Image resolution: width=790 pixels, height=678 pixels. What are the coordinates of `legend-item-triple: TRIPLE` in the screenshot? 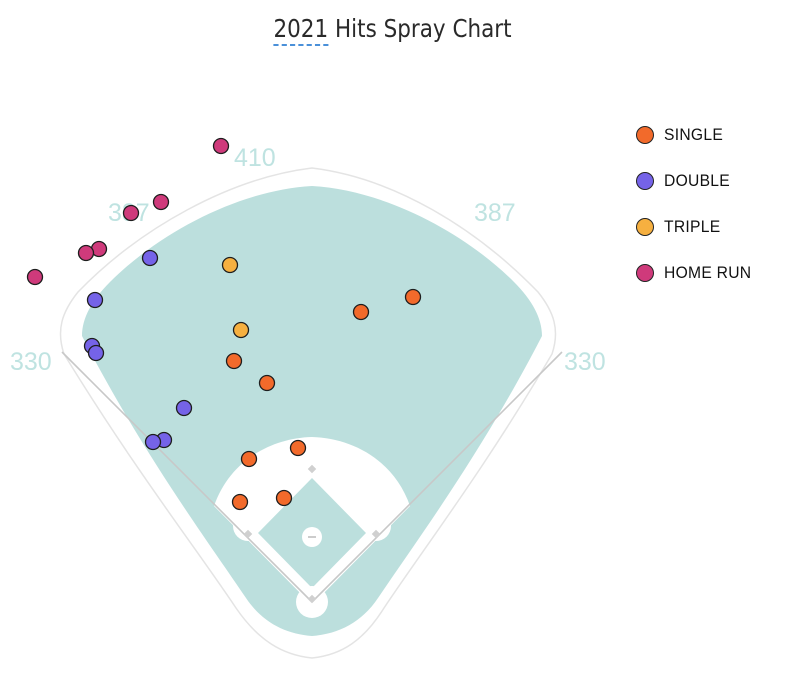 It's located at (697, 227).